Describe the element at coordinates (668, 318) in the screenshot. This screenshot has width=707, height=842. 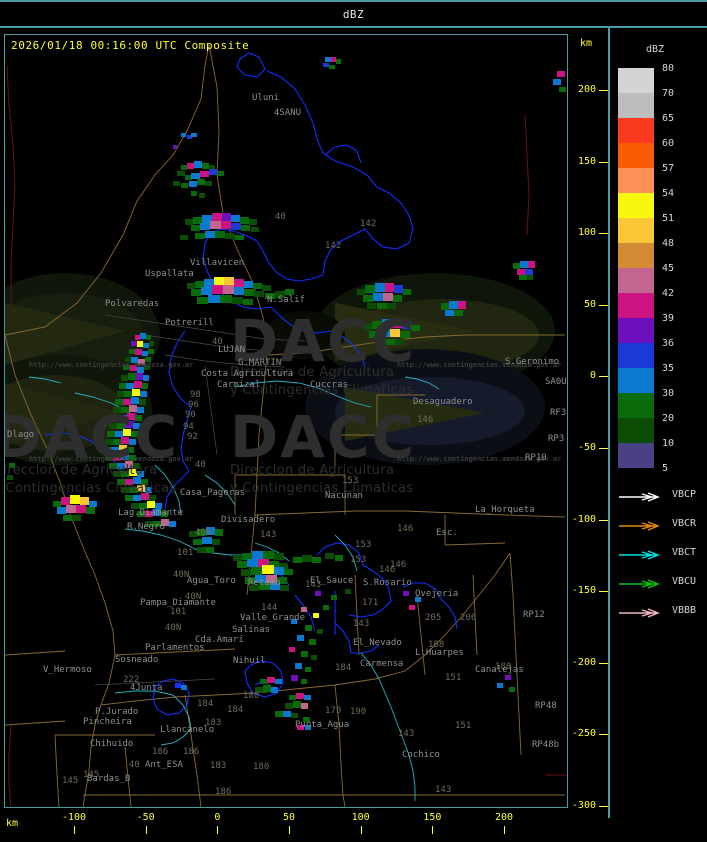
I see `dbz-scale-label: 39` at that location.